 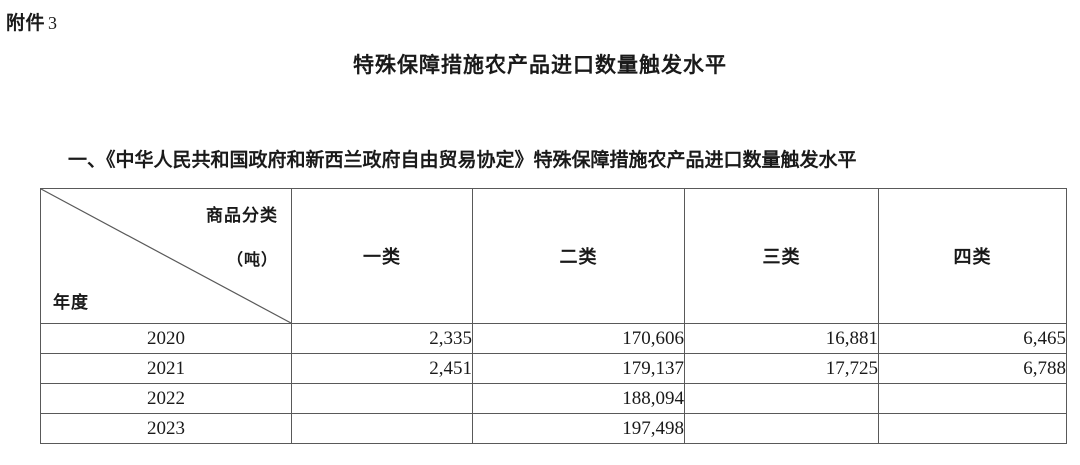 What do you see at coordinates (781, 368) in the screenshot?
I see `cell-class-3: 17,725` at bounding box center [781, 368].